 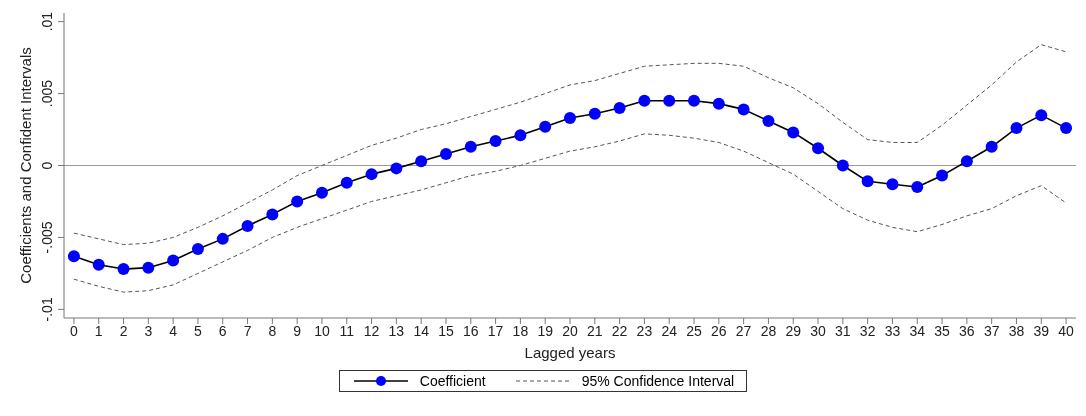 What do you see at coordinates (148, 330) in the screenshot?
I see `x-tick-label: 3` at bounding box center [148, 330].